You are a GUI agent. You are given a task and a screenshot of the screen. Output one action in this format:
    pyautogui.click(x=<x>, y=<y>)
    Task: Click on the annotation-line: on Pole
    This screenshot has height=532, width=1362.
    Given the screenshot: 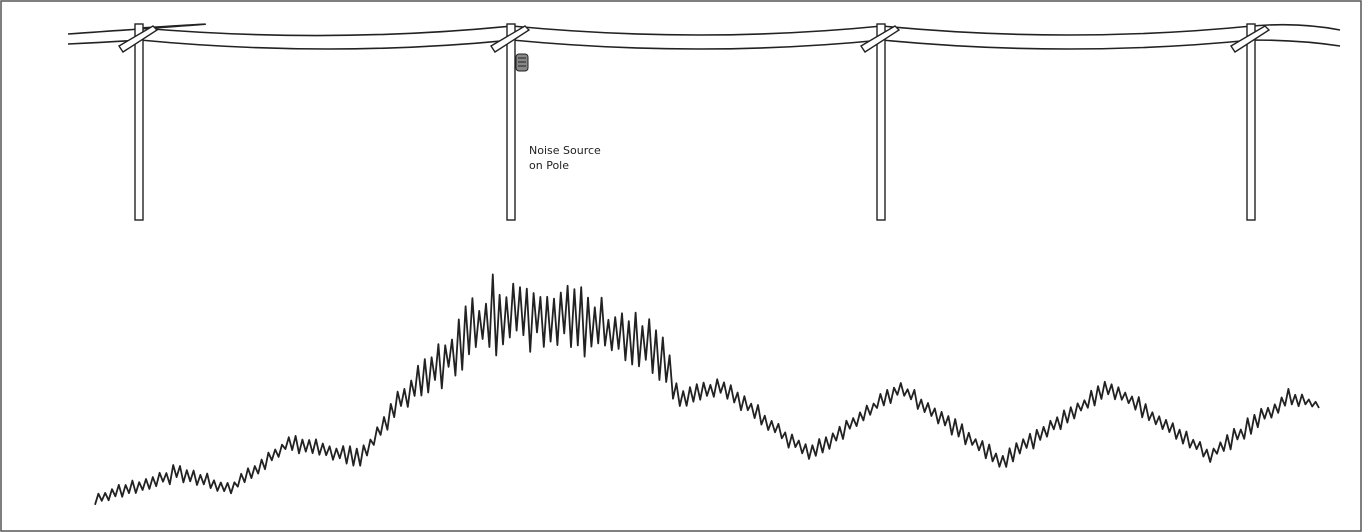 What is the action you would take?
    pyautogui.click(x=549, y=165)
    